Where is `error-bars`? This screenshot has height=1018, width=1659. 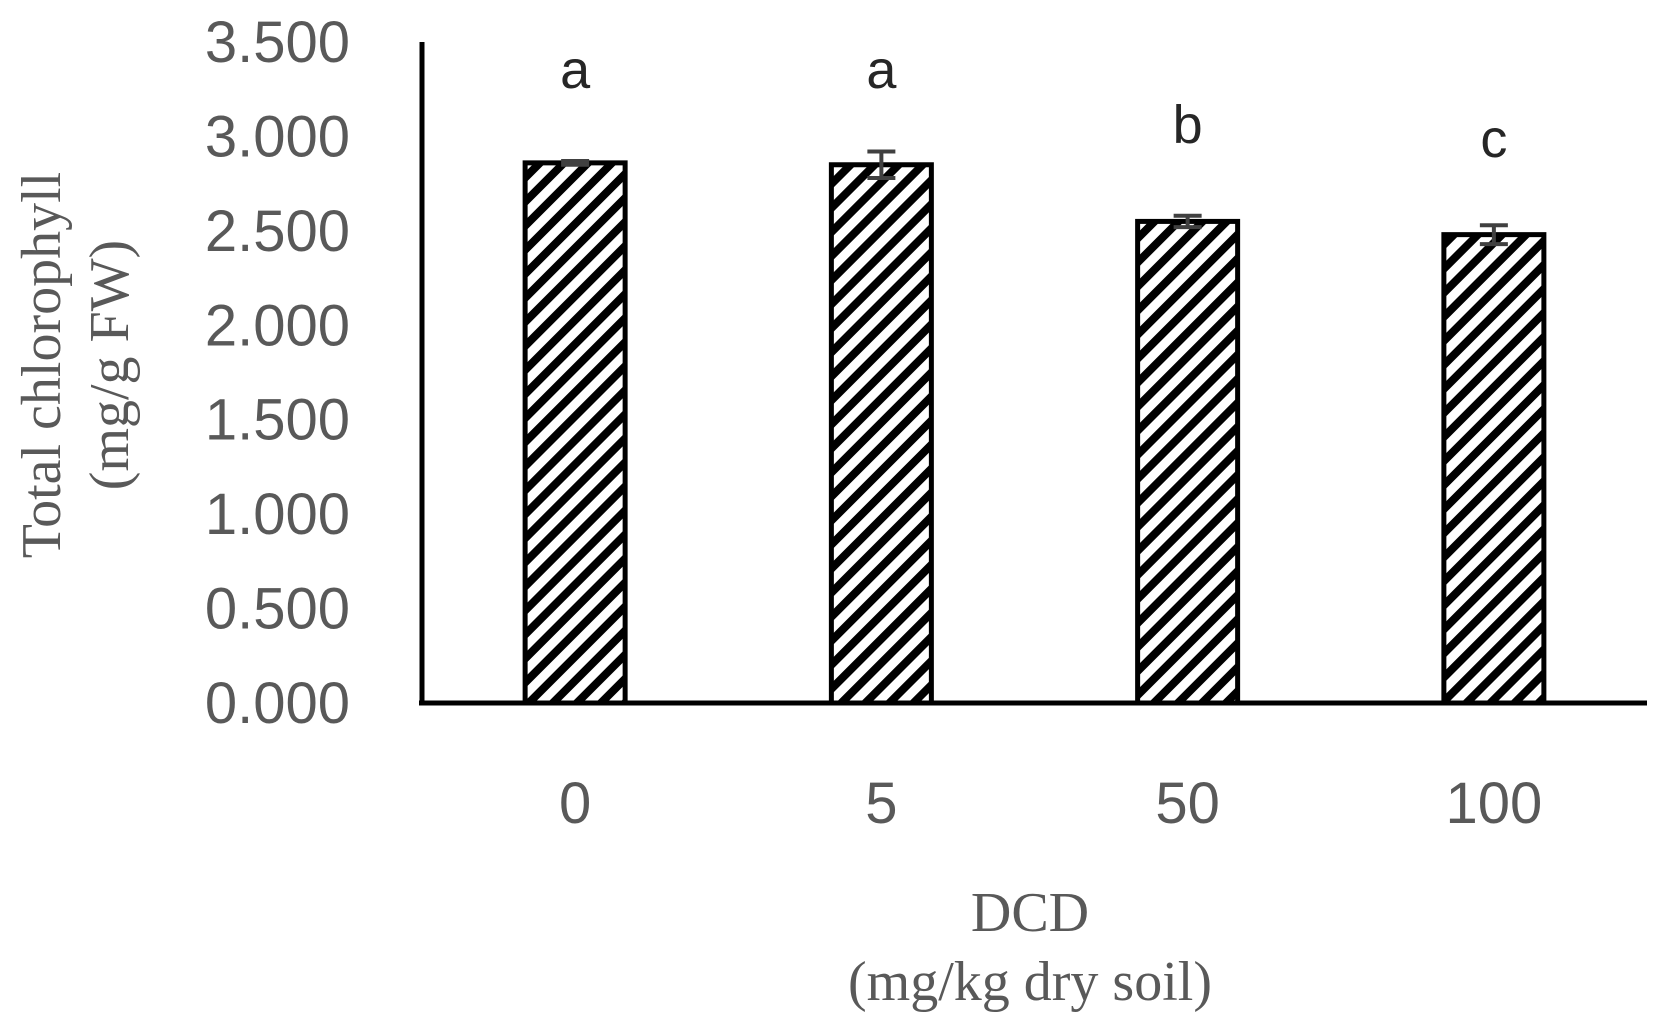
error-bars is located at coordinates (1034, 198).